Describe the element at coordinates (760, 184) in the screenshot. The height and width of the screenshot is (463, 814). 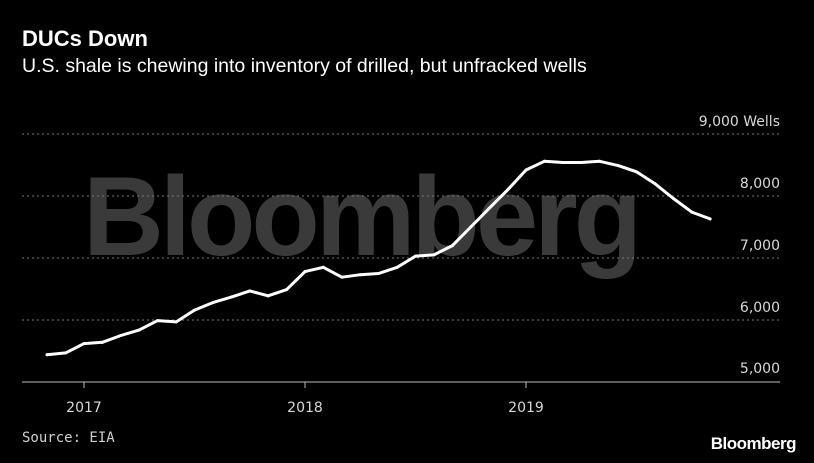
I see `y-tick-label: 8,000` at that location.